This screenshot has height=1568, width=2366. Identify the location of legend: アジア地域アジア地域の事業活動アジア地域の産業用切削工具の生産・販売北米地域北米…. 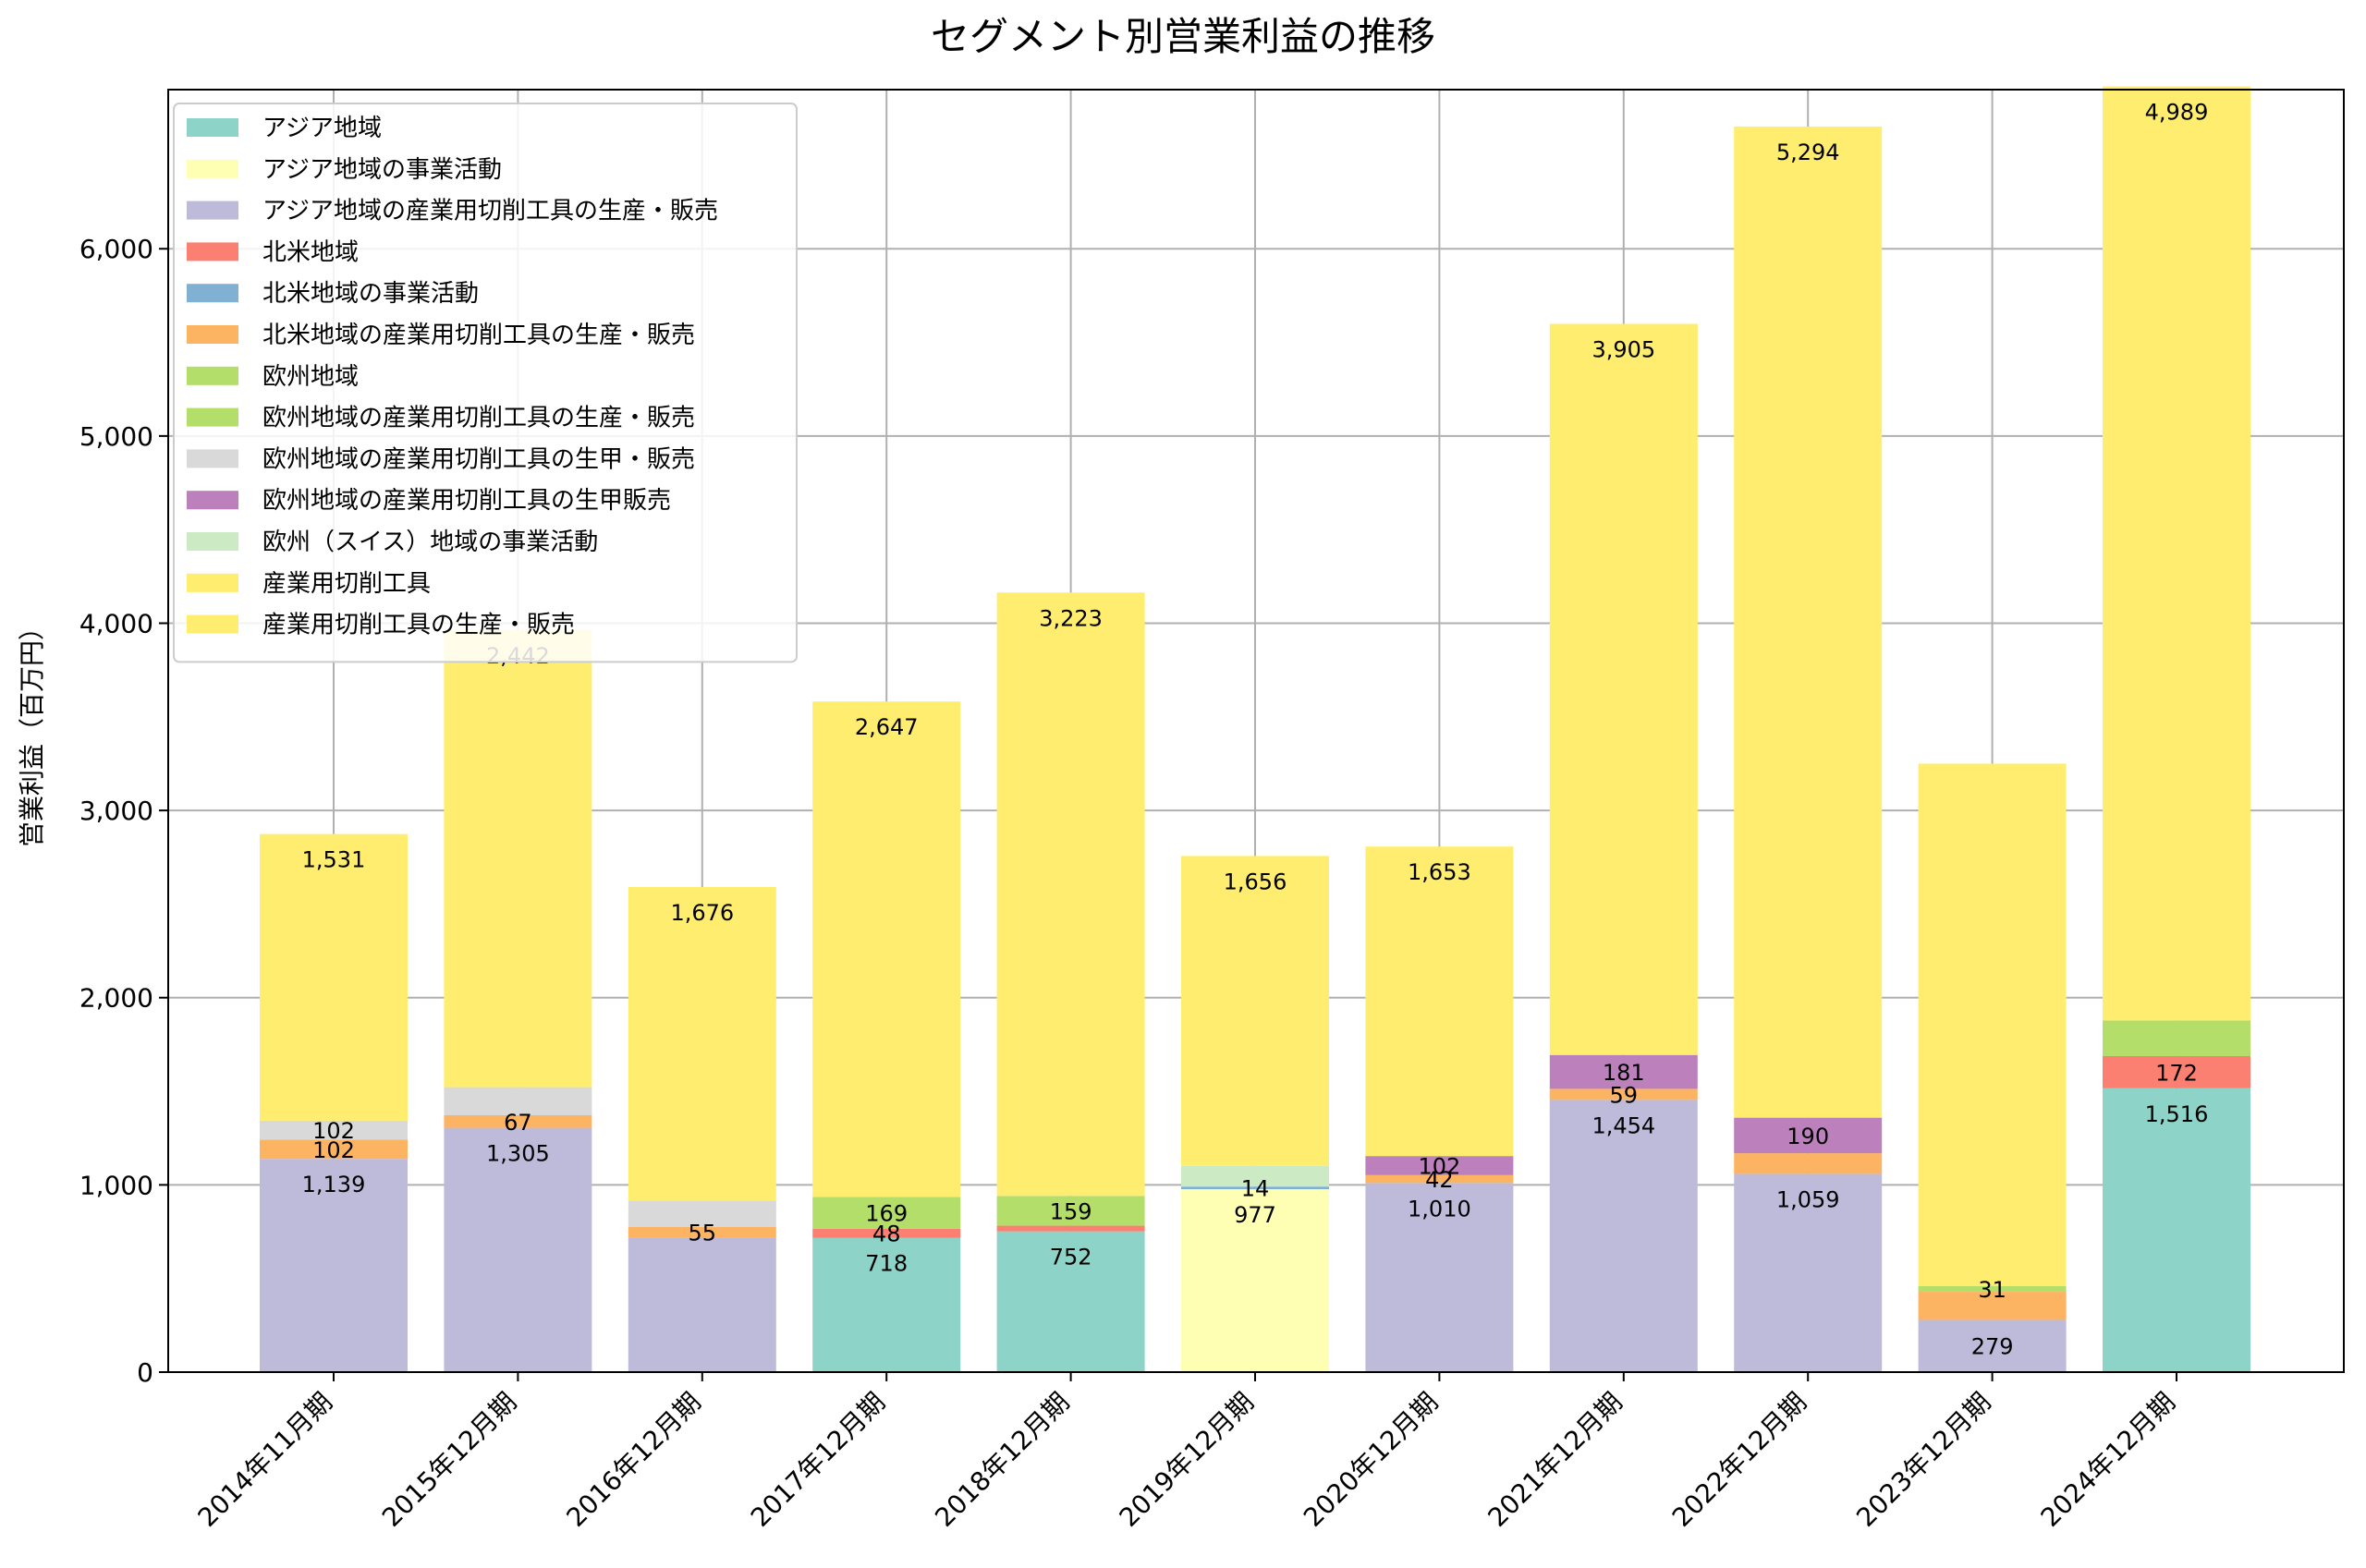
(485, 383).